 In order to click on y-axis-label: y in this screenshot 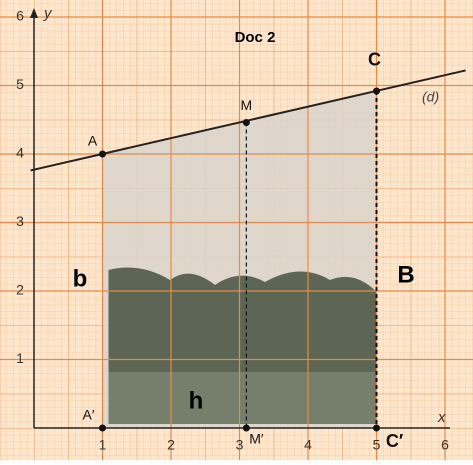, I will do `click(48, 13)`.